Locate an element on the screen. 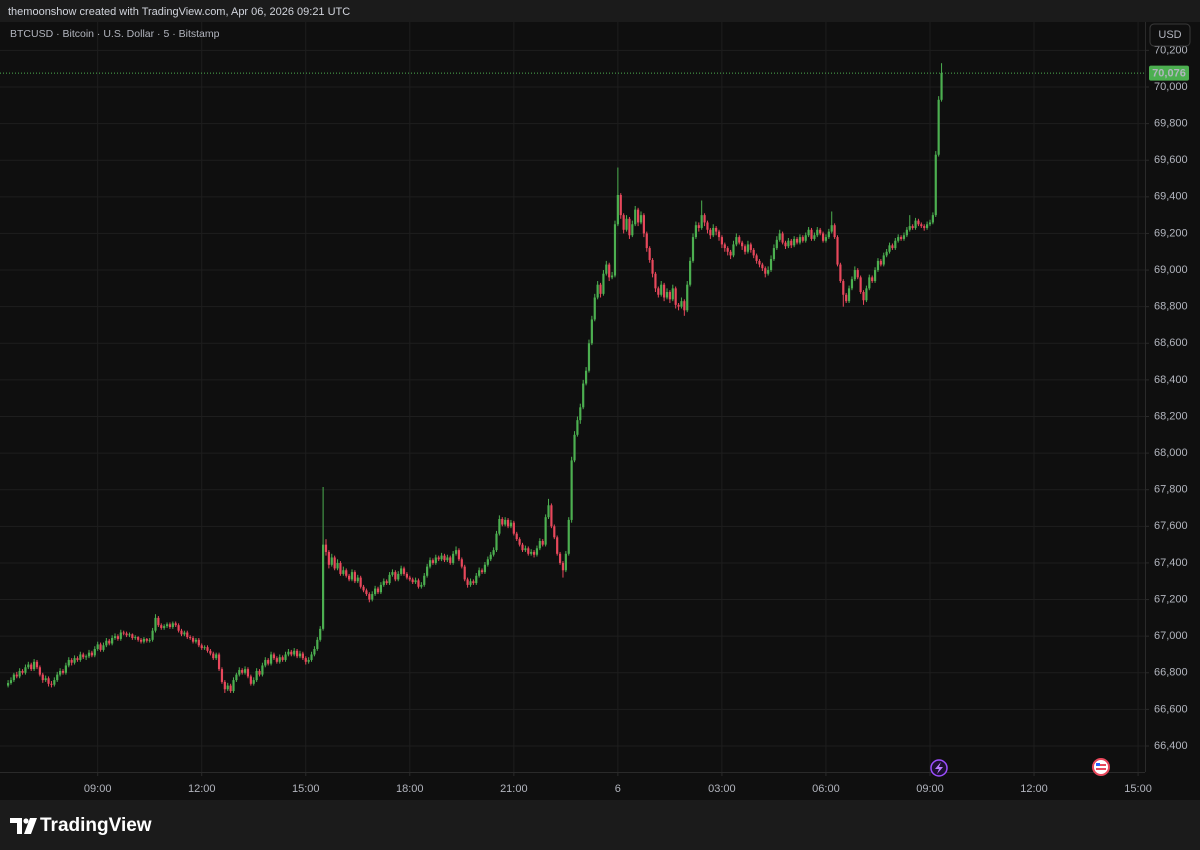  currency-button is located at coordinates (1170, 35).